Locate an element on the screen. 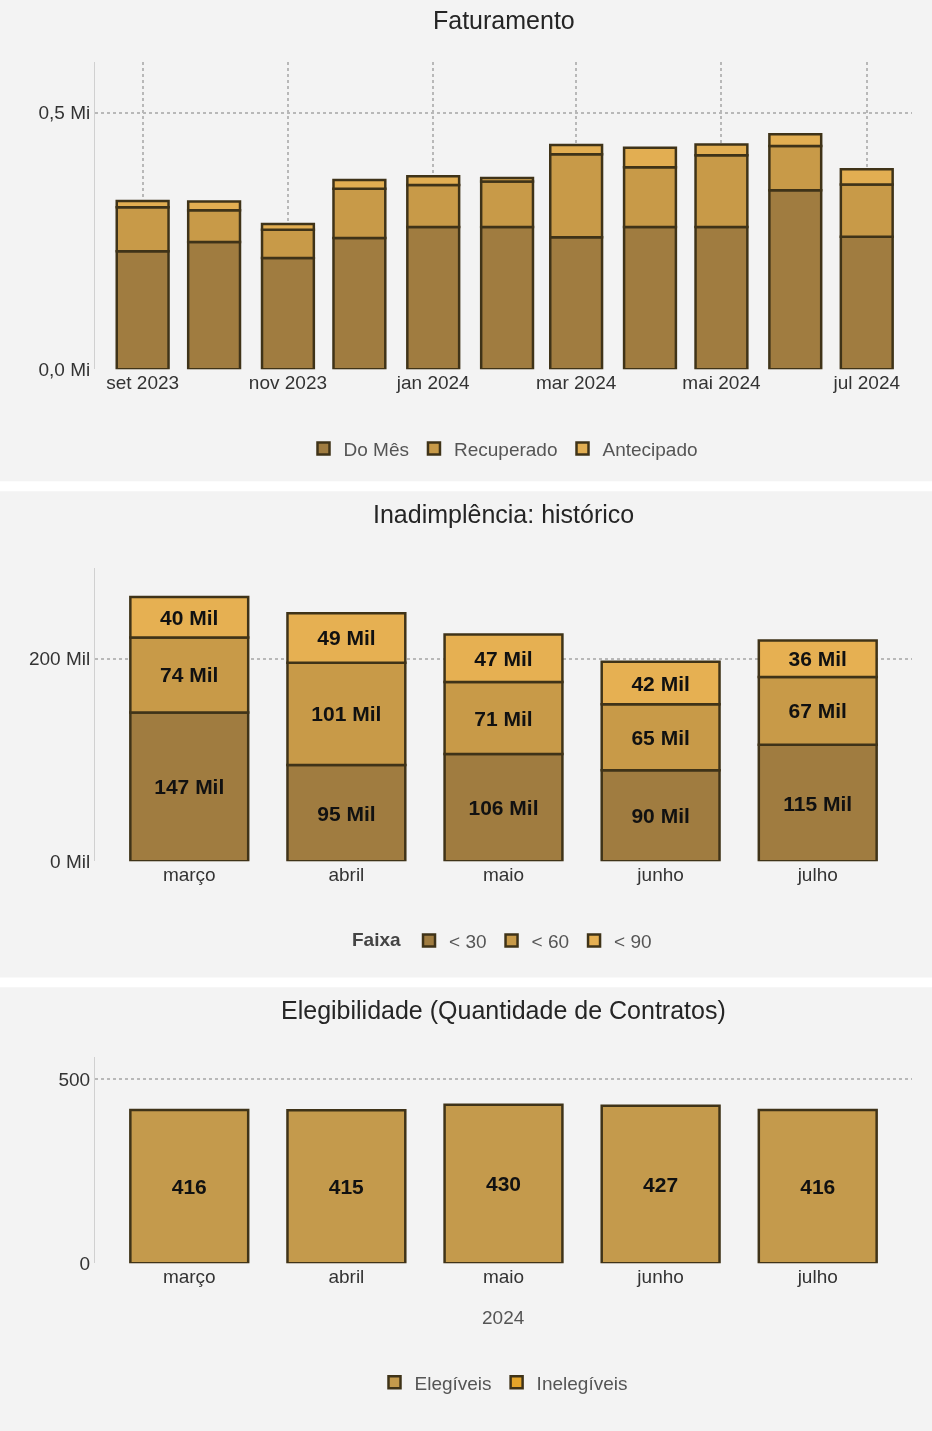 This screenshot has height=1431, width=932. x-tick-label: mai 2024 is located at coordinates (721, 383).